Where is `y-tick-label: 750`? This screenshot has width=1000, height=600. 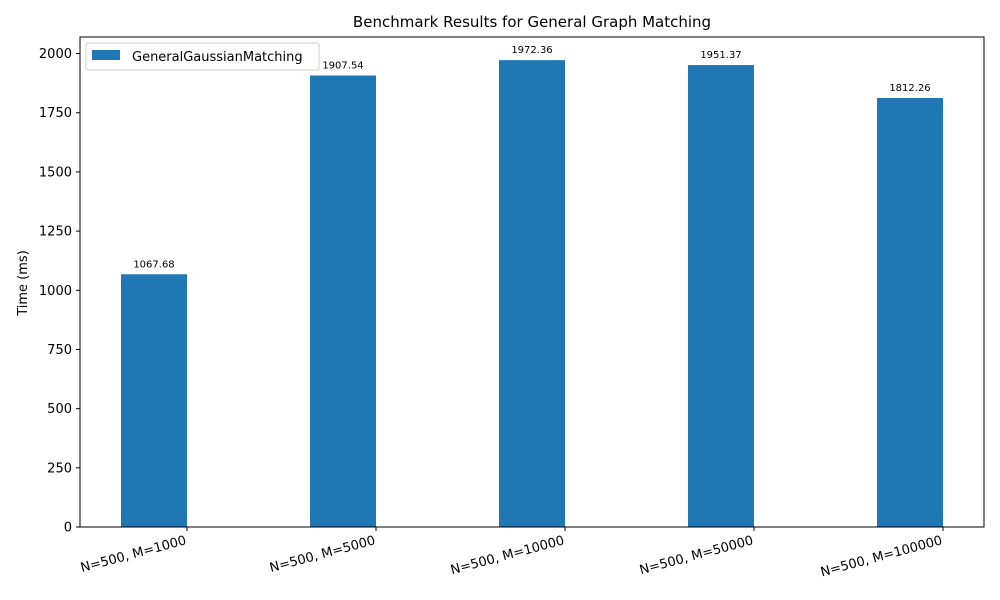 y-tick-label: 750 is located at coordinates (59, 350).